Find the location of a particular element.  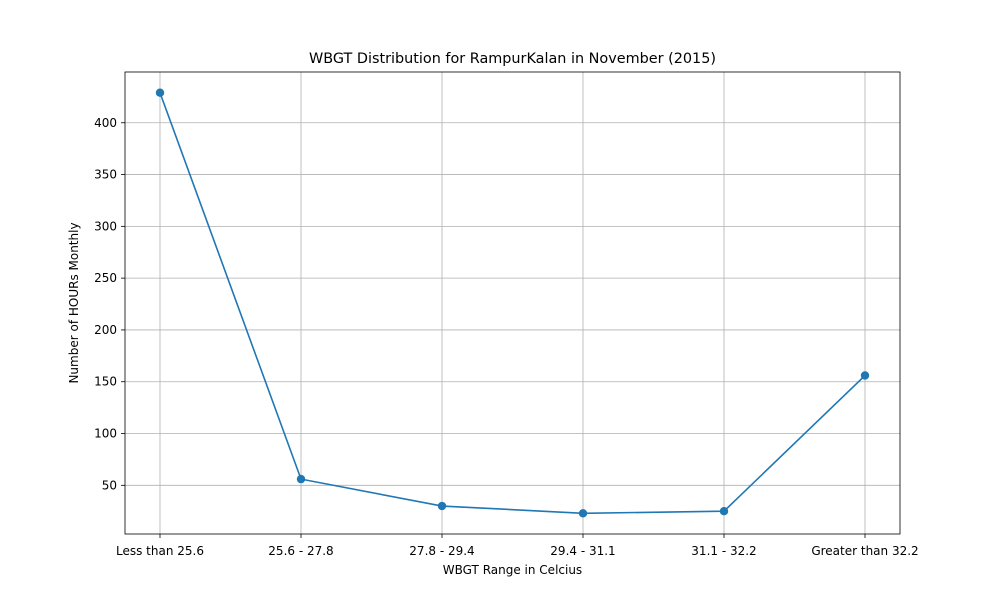

x-tick-label: 27.8 - 29.4 is located at coordinates (441, 551).